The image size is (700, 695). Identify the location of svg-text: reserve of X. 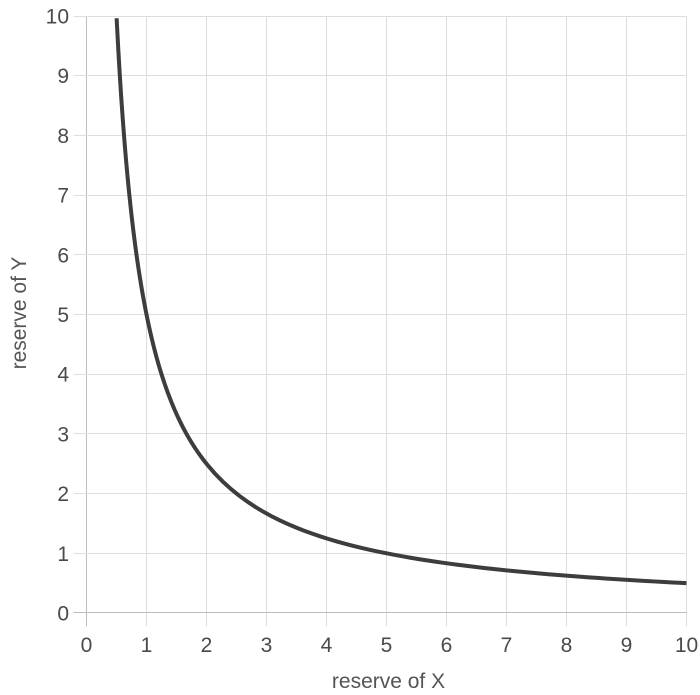
(388, 681).